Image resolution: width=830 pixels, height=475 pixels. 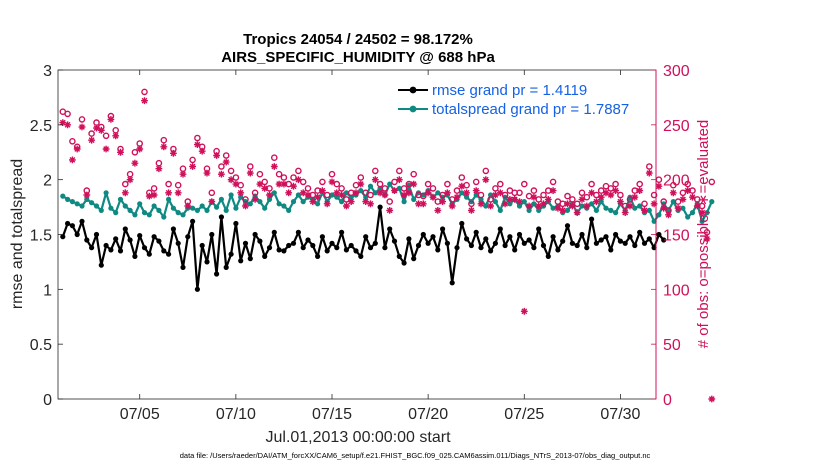 I want to click on x-tick-label: 07/15, so click(x=332, y=414).